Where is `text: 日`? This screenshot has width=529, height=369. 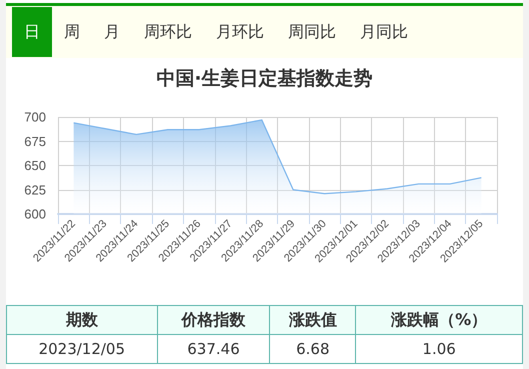
text: 日 is located at coordinates (32, 32).